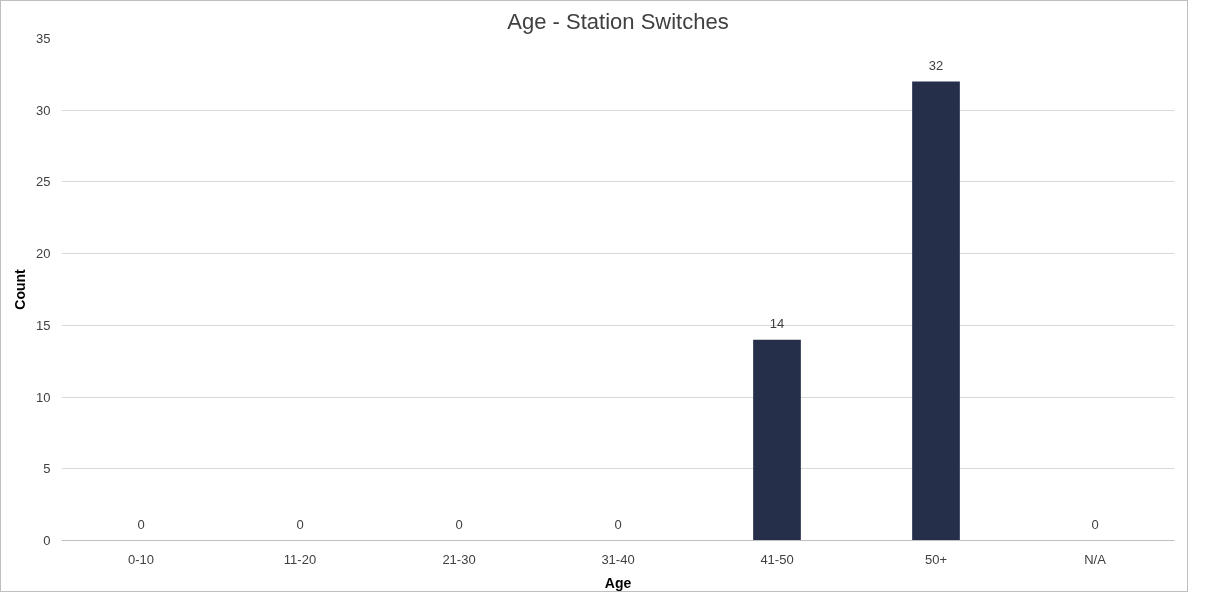 The height and width of the screenshot is (609, 1205). What do you see at coordinates (43, 38) in the screenshot?
I see `y-tick-label: 35` at bounding box center [43, 38].